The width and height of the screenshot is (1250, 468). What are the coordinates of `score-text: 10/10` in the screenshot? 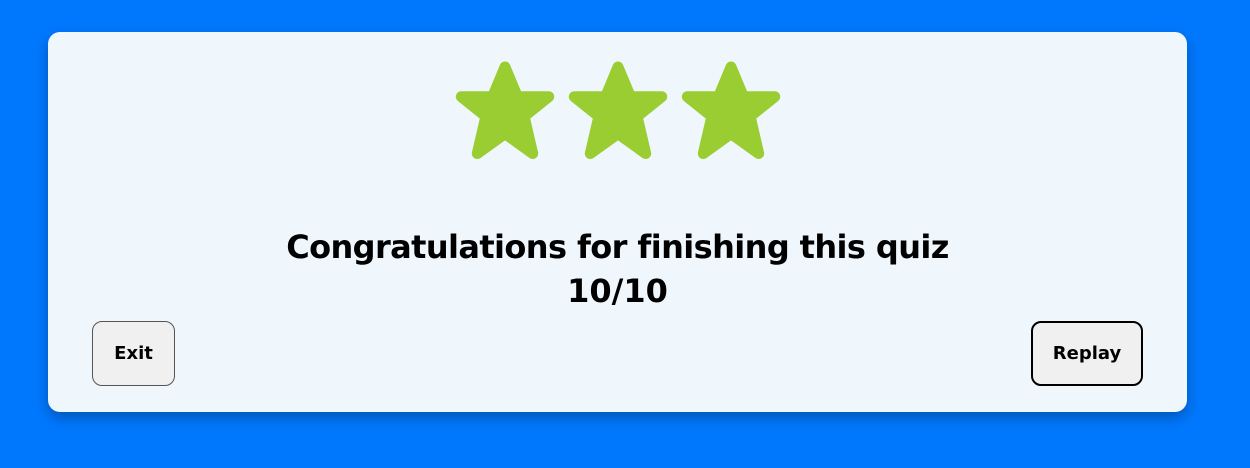 It's located at (617, 291).